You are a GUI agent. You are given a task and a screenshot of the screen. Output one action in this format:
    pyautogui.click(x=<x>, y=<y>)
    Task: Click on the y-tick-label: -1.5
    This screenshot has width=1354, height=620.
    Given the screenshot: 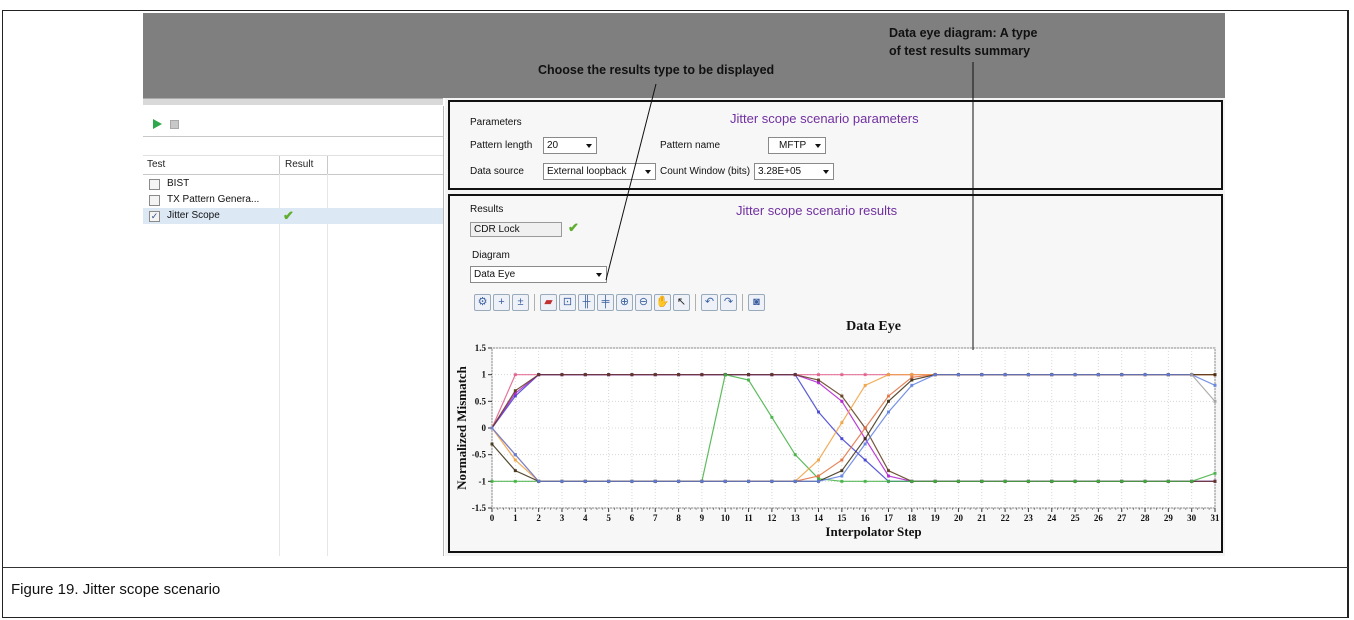 What is the action you would take?
    pyautogui.click(x=479, y=508)
    